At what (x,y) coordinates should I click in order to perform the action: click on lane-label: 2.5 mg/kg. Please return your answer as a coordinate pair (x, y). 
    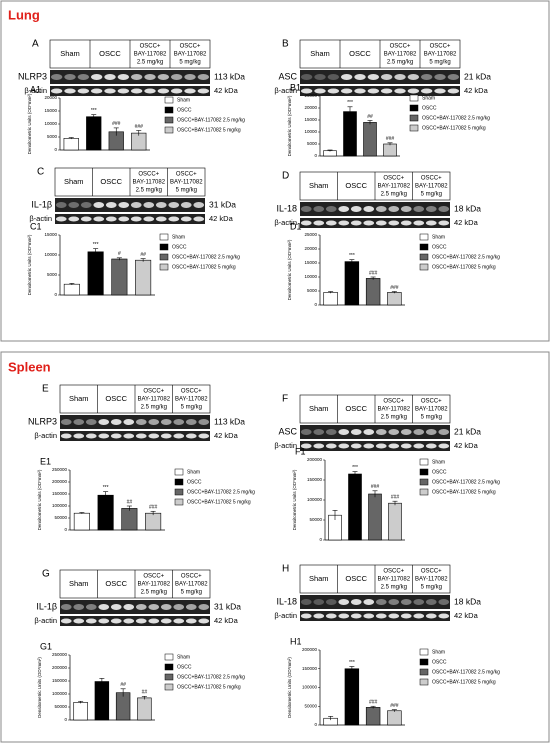
    Looking at the image, I should click on (154, 408).